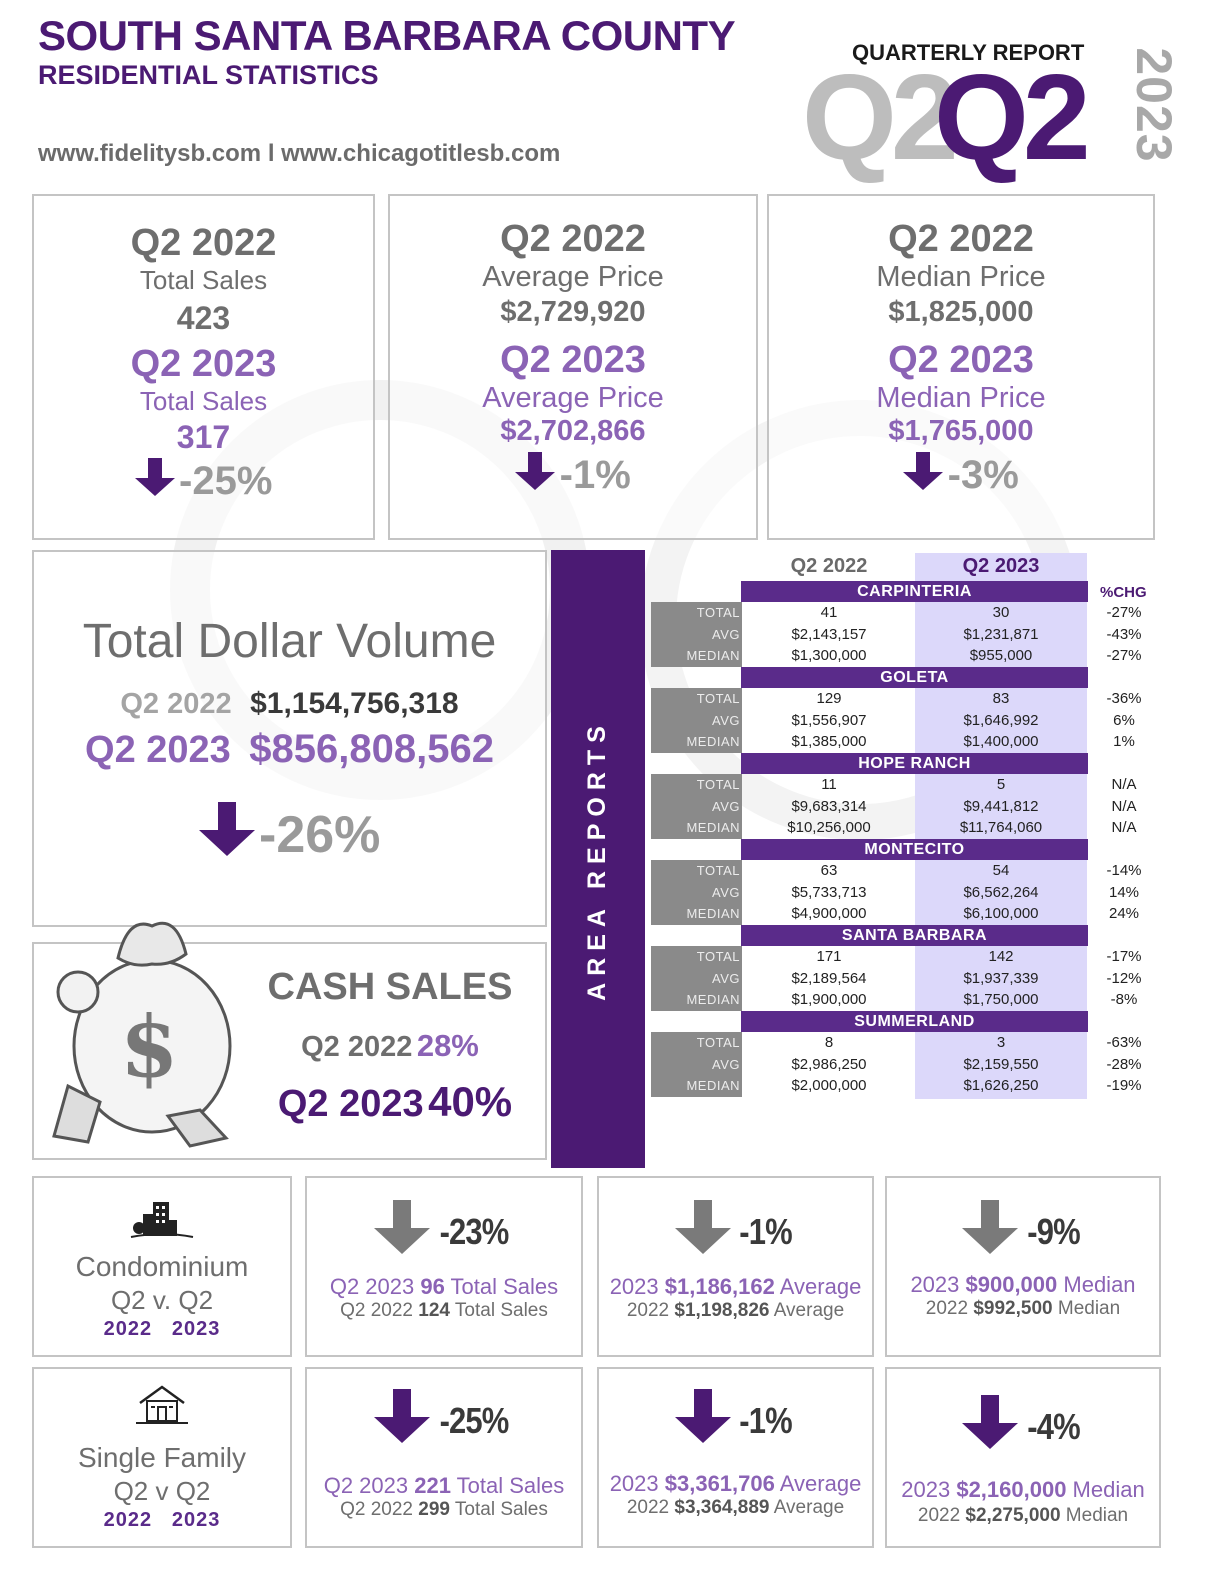 The width and height of the screenshot is (1224, 1584). What do you see at coordinates (961, 360) in the screenshot?
I see `q23-label: Q2 2023` at bounding box center [961, 360].